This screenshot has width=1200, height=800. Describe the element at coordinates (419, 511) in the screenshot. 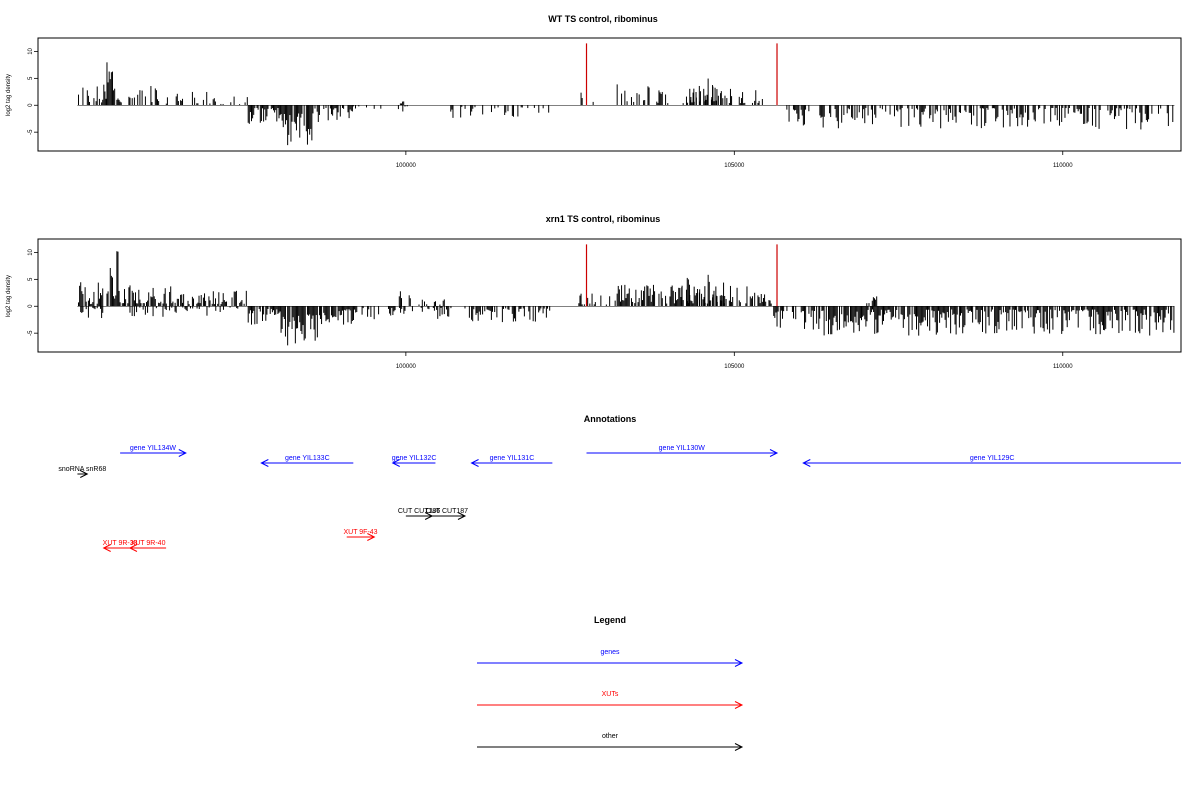

I see `feature-label: CUT CUT186` at that location.